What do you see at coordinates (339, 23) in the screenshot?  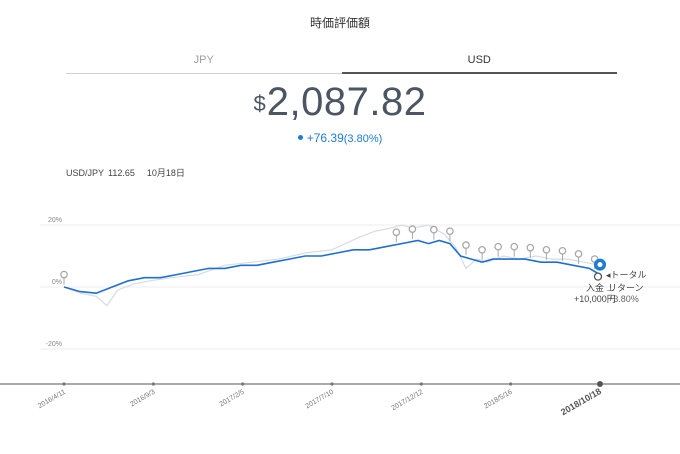 I see `page-title: 時価評価額` at bounding box center [339, 23].